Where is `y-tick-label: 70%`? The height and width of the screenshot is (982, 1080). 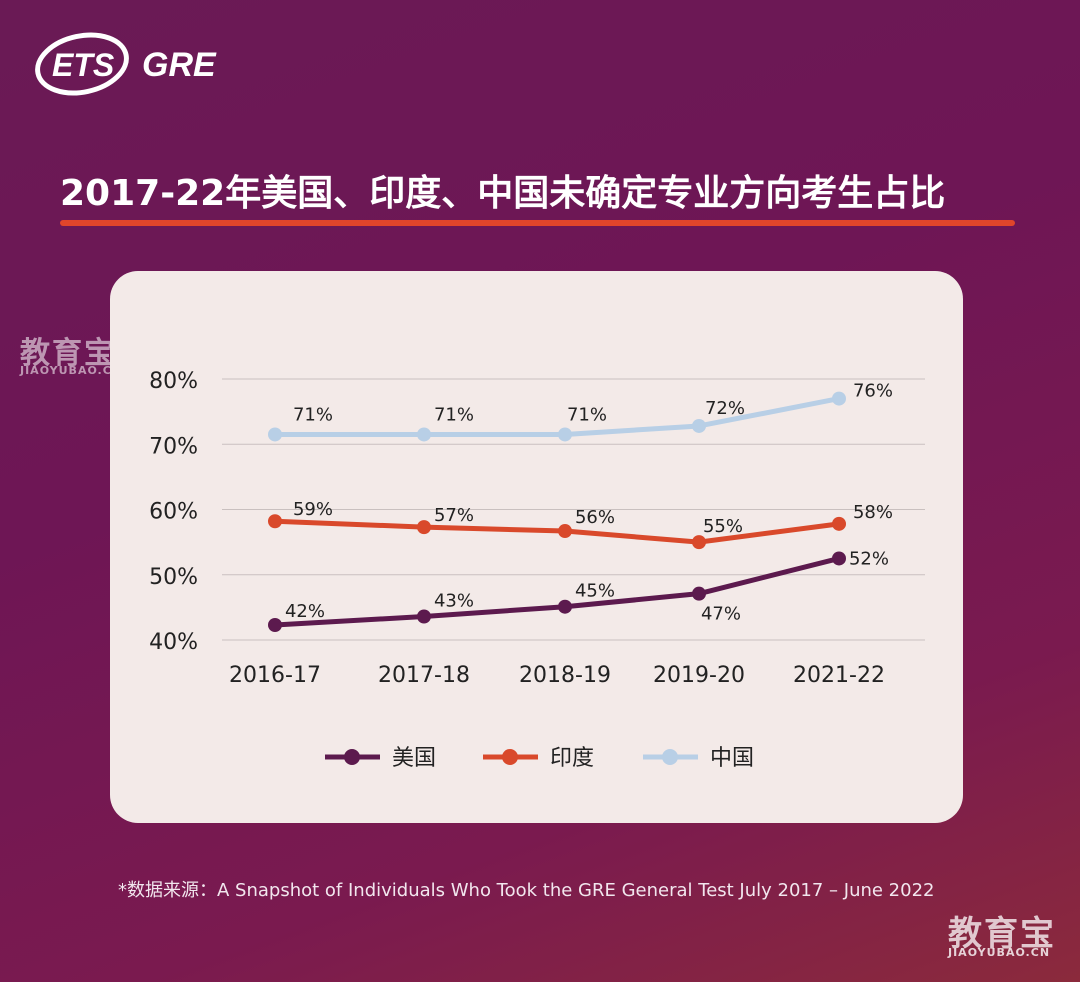 y-tick-label: 70% is located at coordinates (173, 446).